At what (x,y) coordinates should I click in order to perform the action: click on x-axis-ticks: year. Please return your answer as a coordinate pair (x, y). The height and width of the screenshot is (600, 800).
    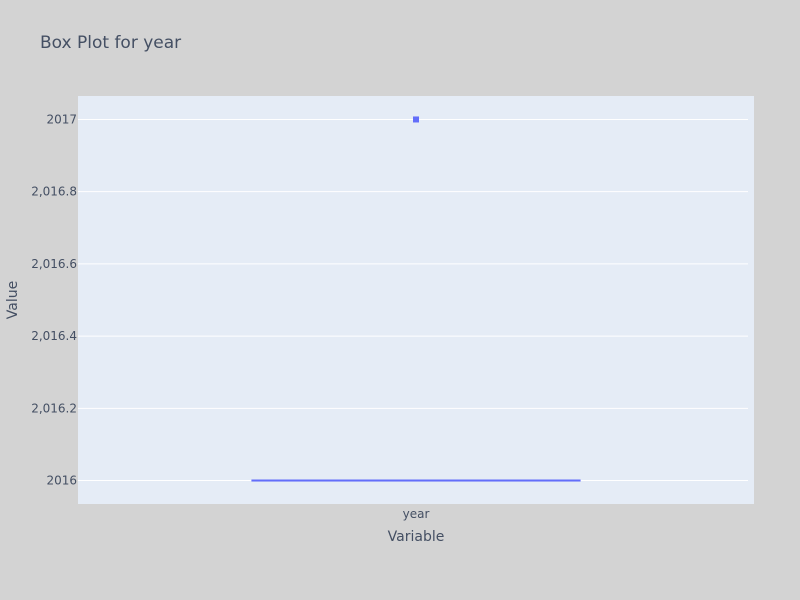
    Looking at the image, I should click on (416, 514).